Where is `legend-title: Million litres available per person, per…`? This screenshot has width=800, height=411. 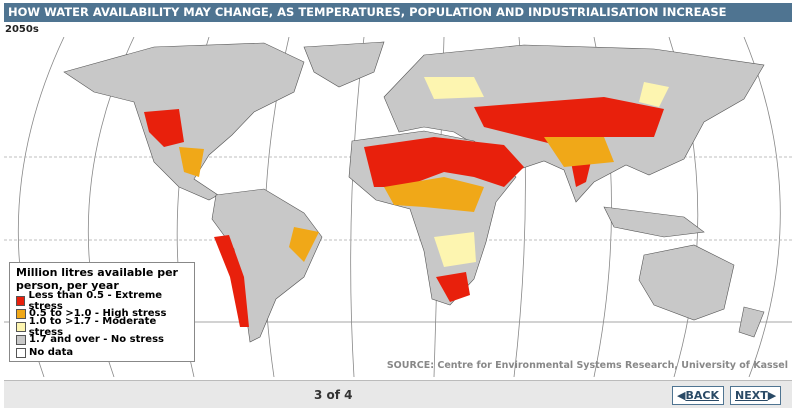 legend-title: Million litres available per person, per… is located at coordinates (97, 279).